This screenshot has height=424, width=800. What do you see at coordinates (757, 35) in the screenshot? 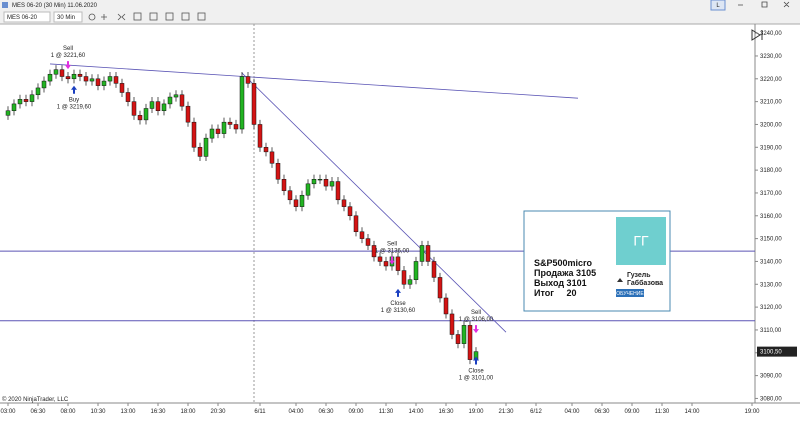
I see `scroll-end-icon` at bounding box center [757, 35].